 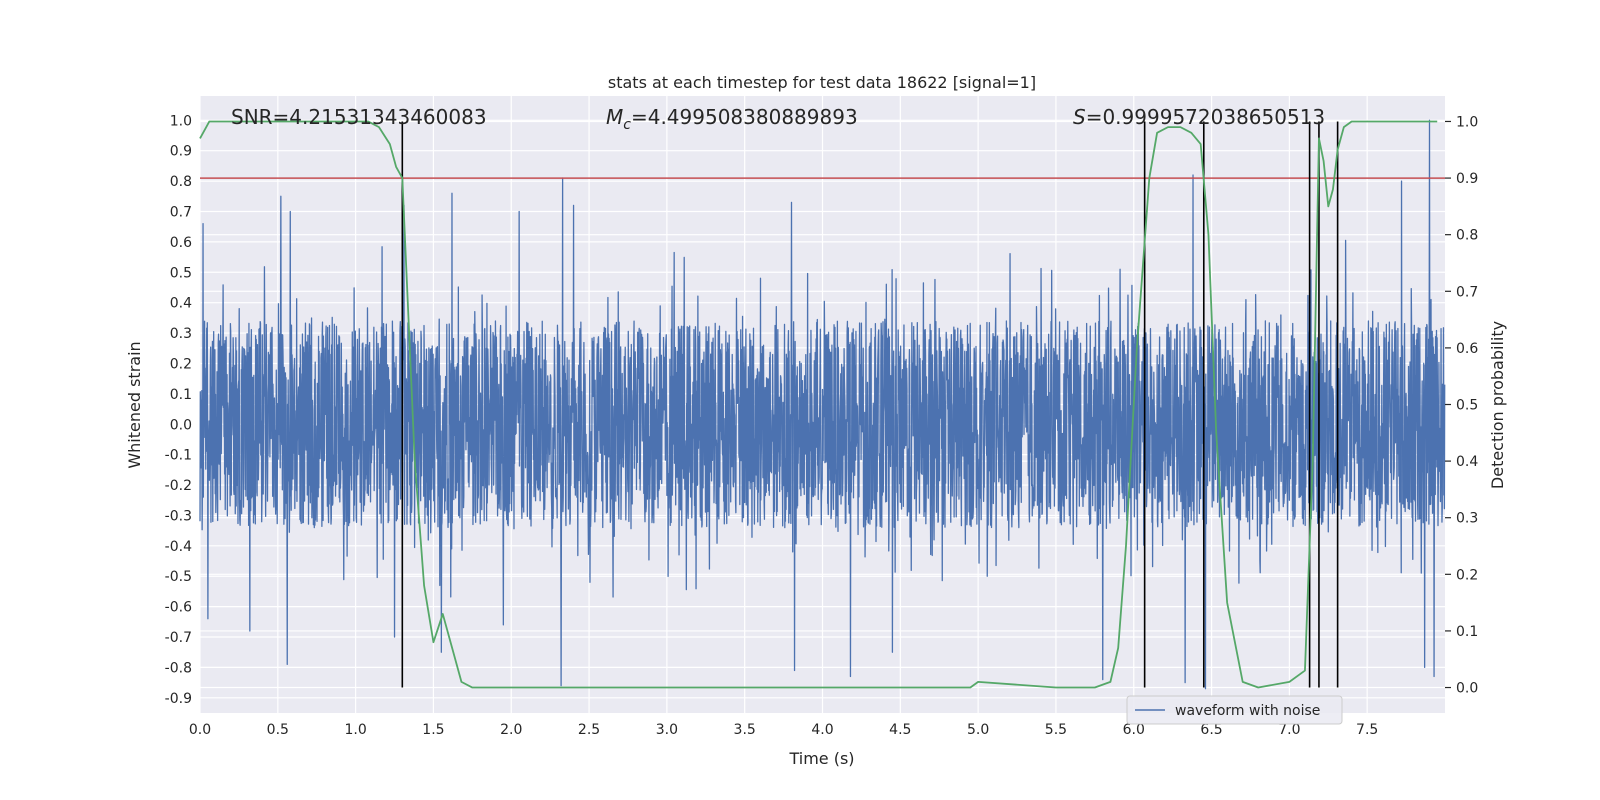 I want to click on y2-tick-label: 0.1, so click(x=1467, y=632).